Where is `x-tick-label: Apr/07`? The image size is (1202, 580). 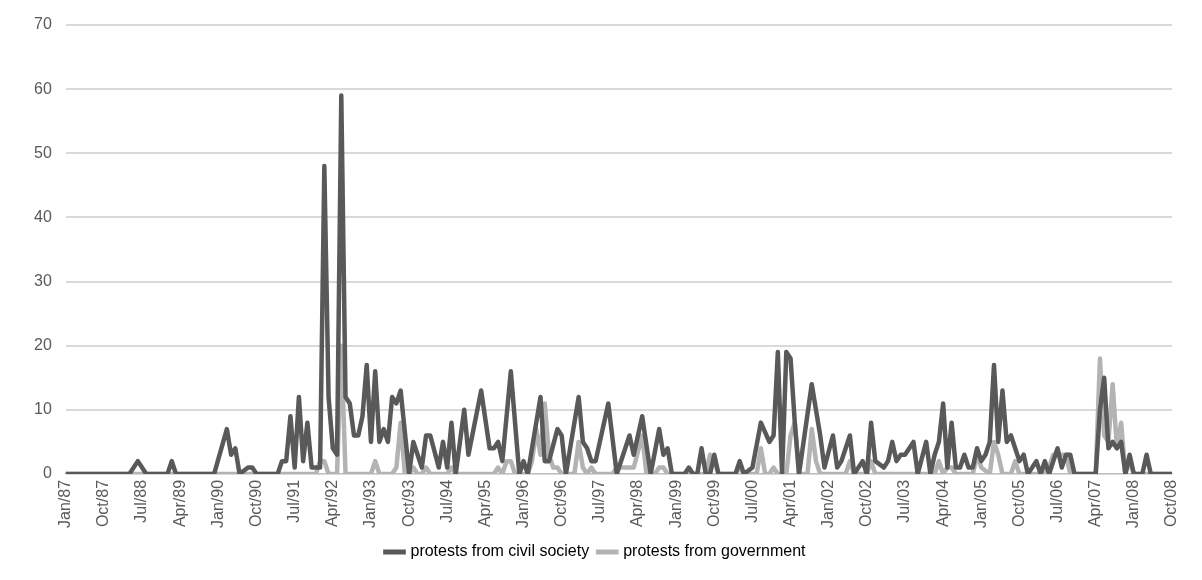
x-tick-label: Apr/07 is located at coordinates (1095, 503).